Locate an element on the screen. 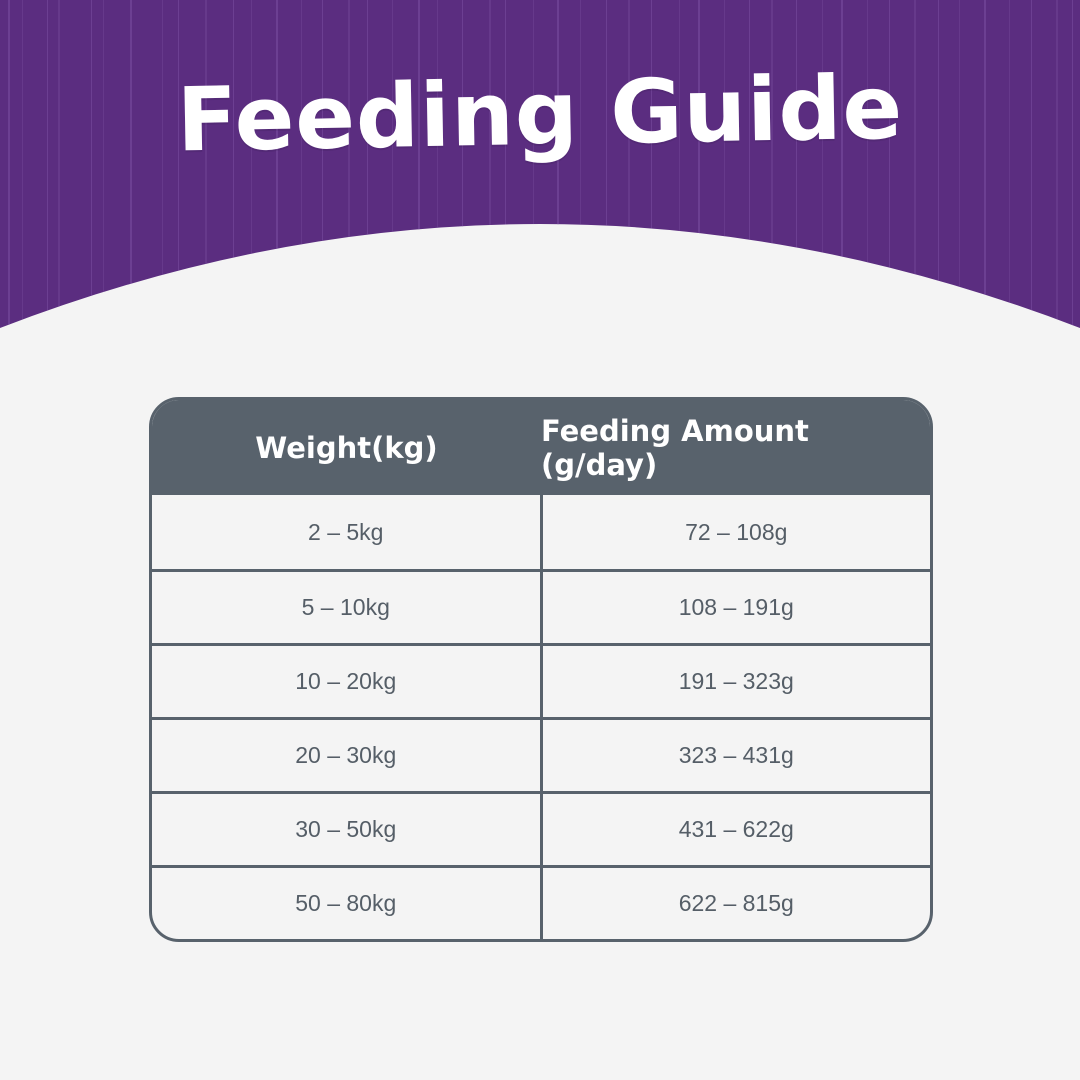  table-header-row: Weight(kg) Feeding Amount (g/day) is located at coordinates (541, 447).